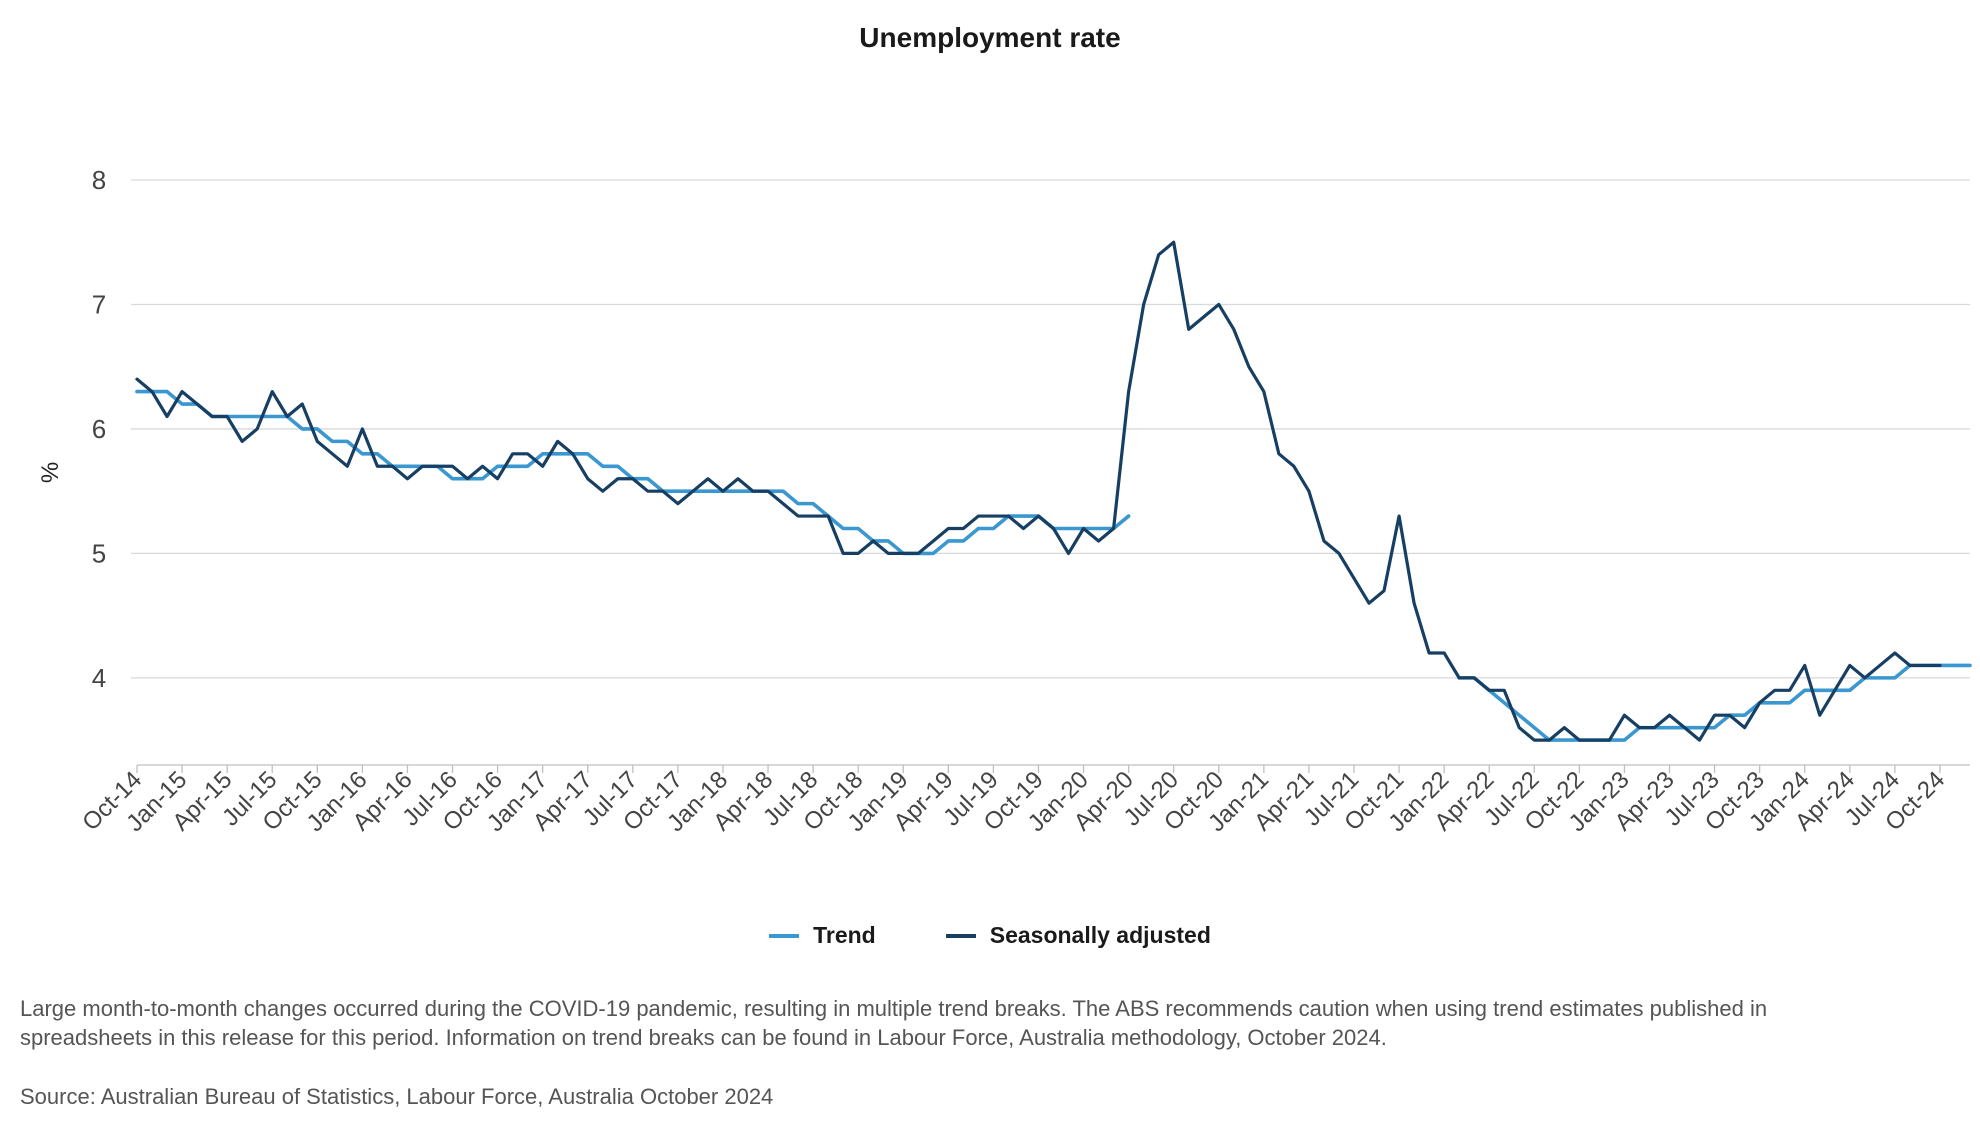 This screenshot has height=1140, width=1980. What do you see at coordinates (99, 304) in the screenshot?
I see `y-tick-label: 7` at bounding box center [99, 304].